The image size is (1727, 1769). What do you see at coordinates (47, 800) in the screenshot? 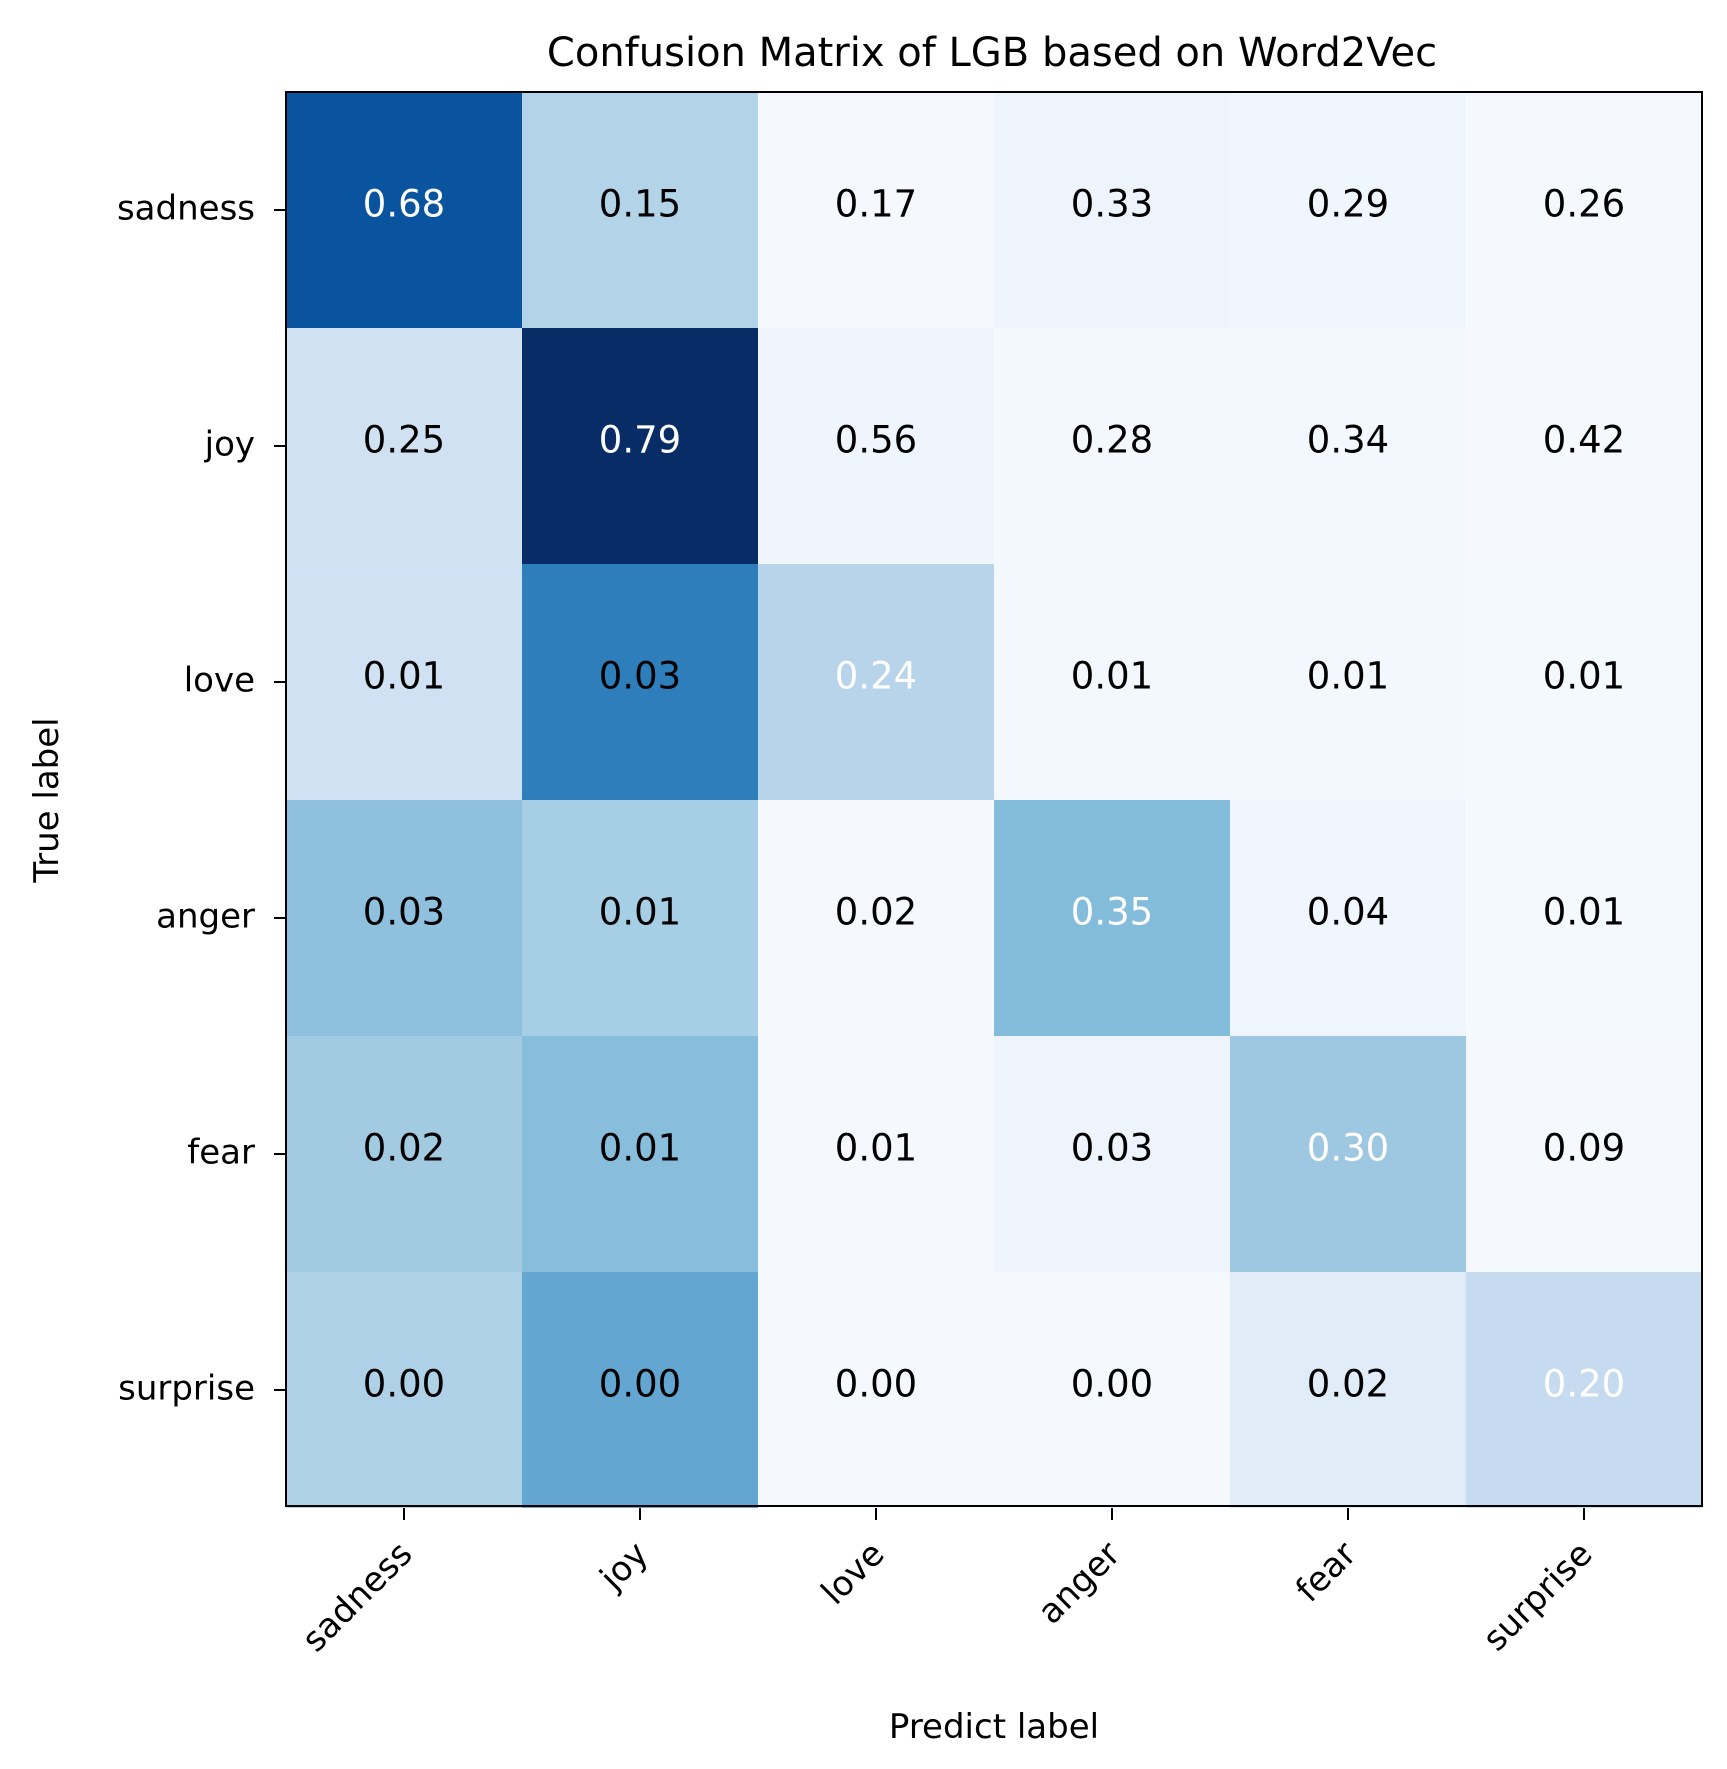
I see `y-axis-label: True label` at bounding box center [47, 800].